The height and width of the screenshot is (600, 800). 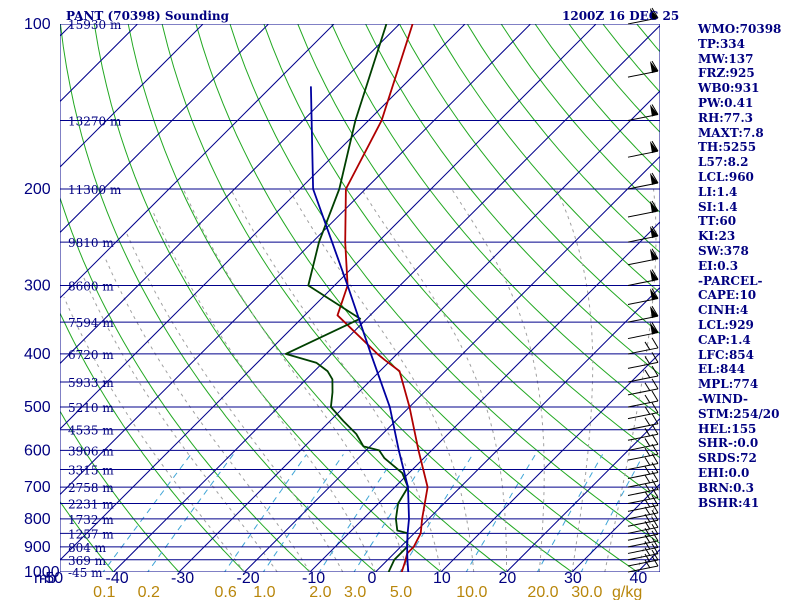 I want to click on sounding-index-item: -WIND-, so click(x=723, y=398).